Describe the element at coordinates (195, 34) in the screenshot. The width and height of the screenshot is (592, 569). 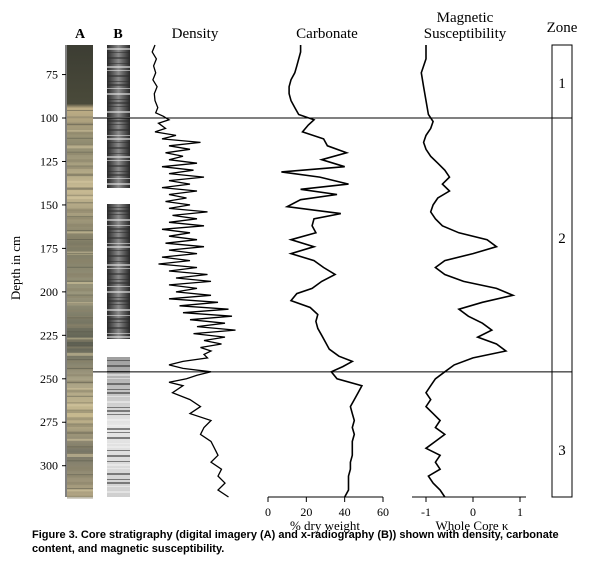
I see `density-title: Density` at that location.